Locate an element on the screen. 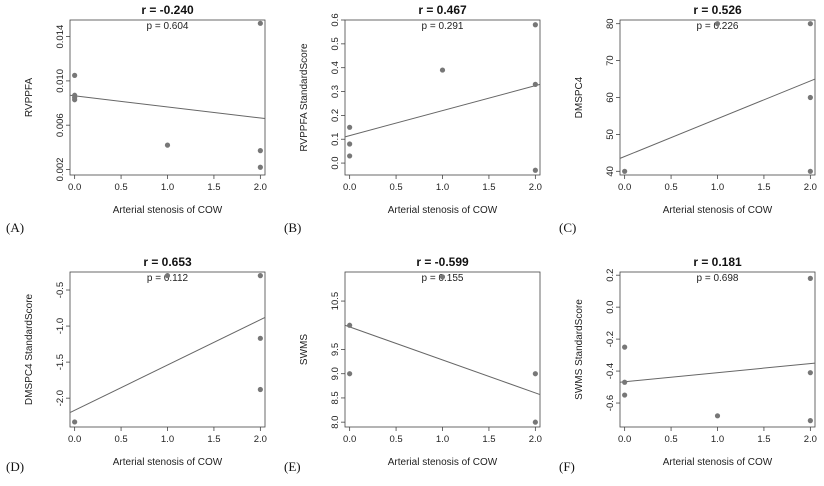 This screenshot has width=824, height=486. y-tick-label: 0.3 is located at coordinates (335, 91).